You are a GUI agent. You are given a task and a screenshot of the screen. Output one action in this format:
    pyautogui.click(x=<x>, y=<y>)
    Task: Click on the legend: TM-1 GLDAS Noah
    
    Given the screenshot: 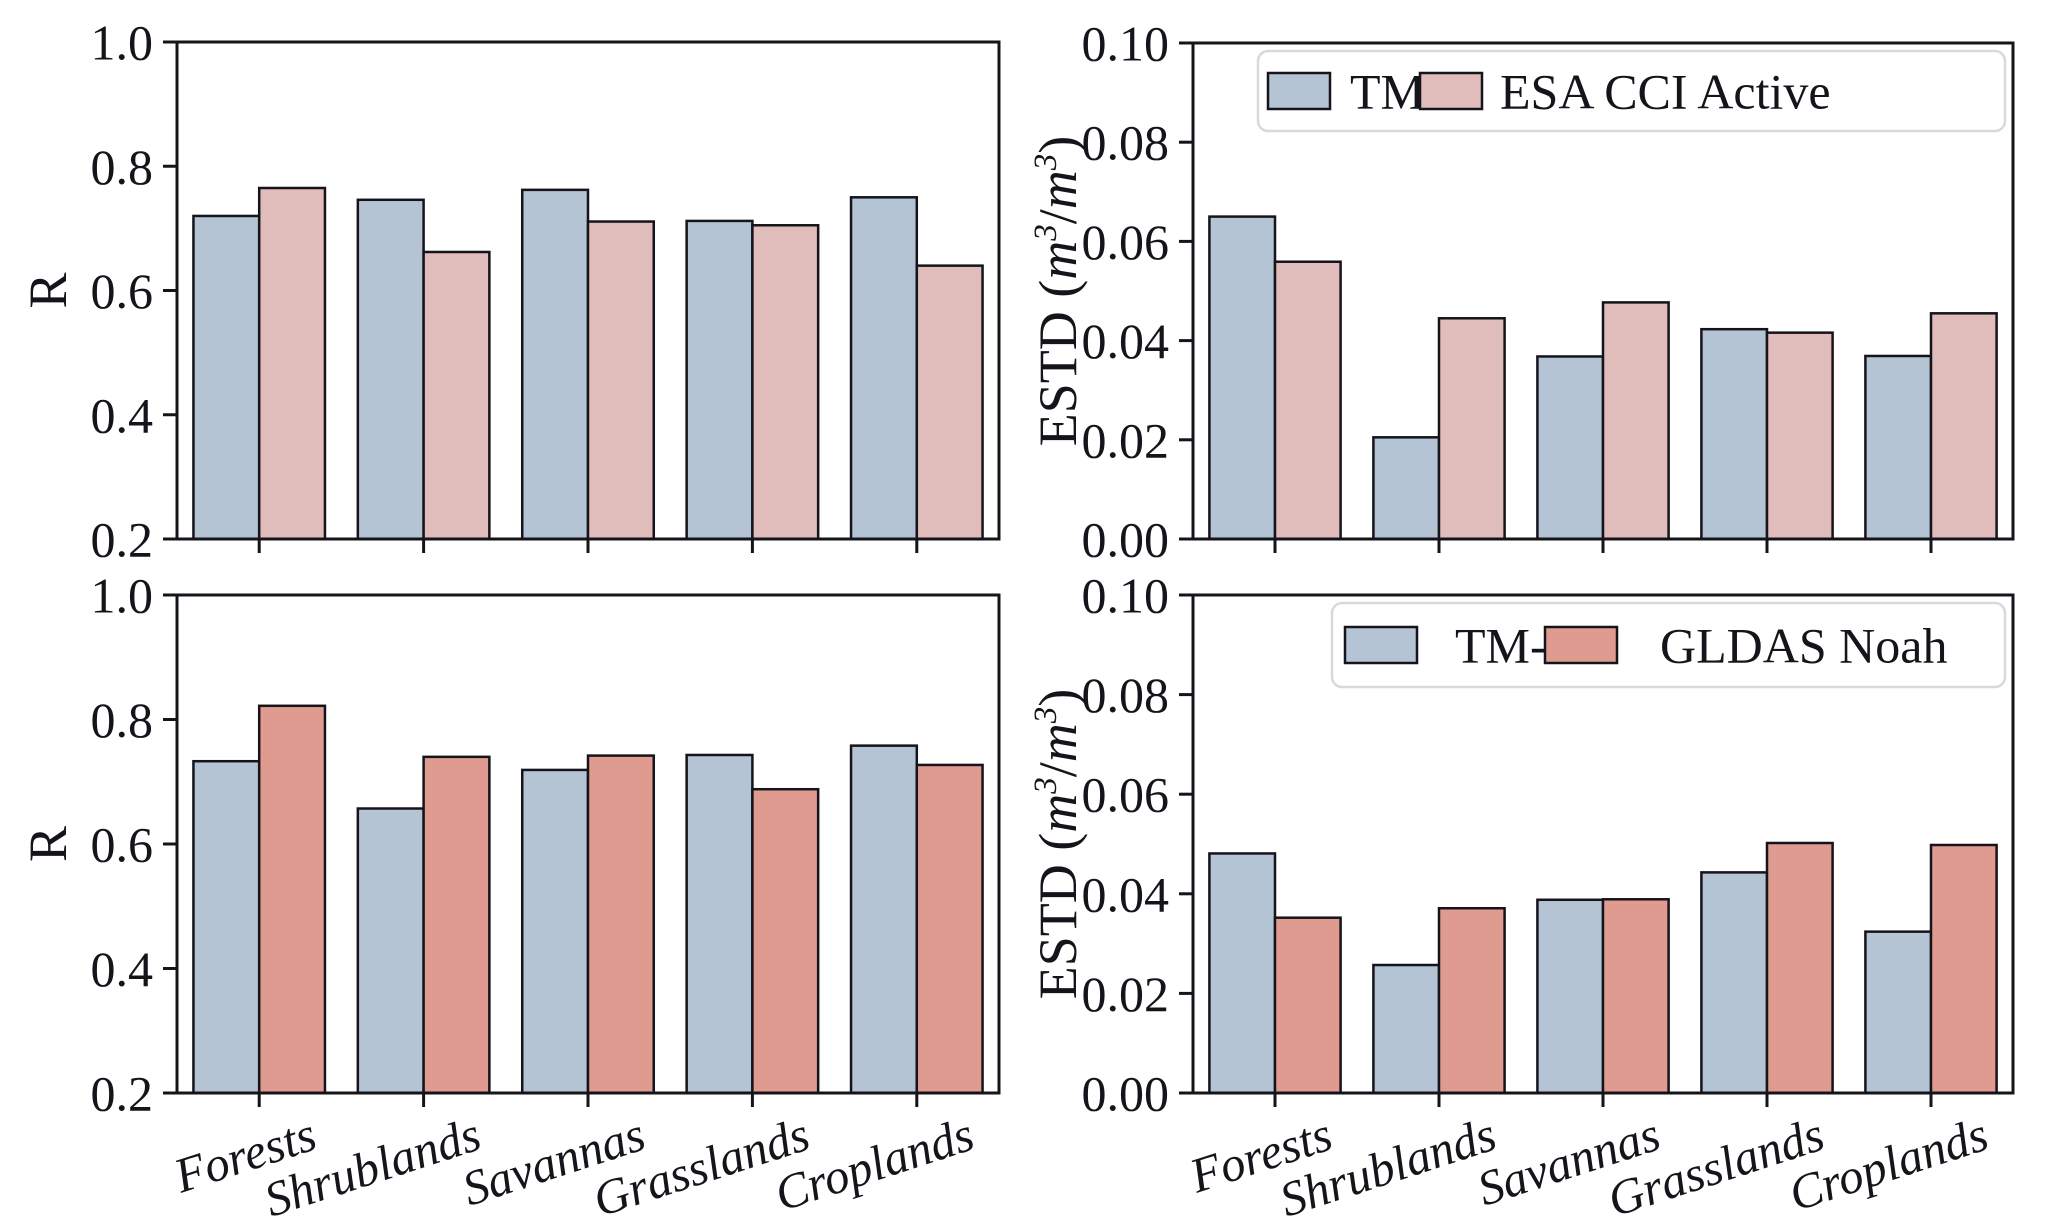 What is the action you would take?
    pyautogui.click(x=1668, y=645)
    